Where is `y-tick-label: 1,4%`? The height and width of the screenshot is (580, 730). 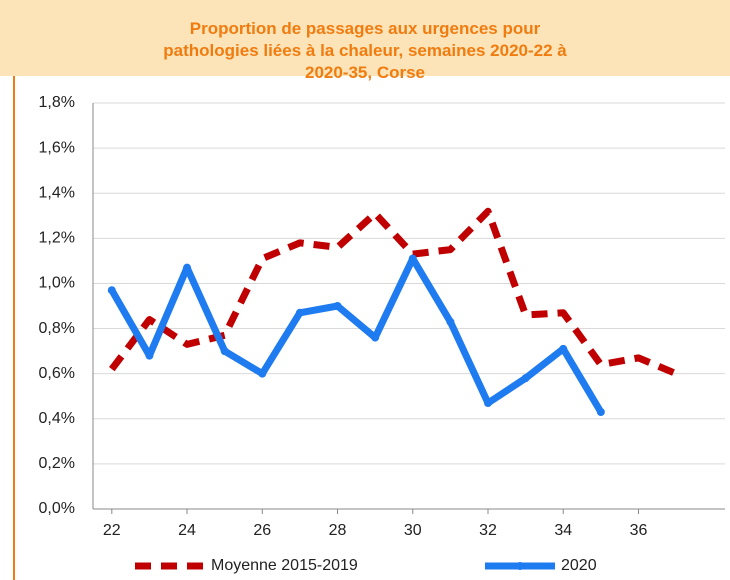
y-tick-label: 1,4% is located at coordinates (57, 192).